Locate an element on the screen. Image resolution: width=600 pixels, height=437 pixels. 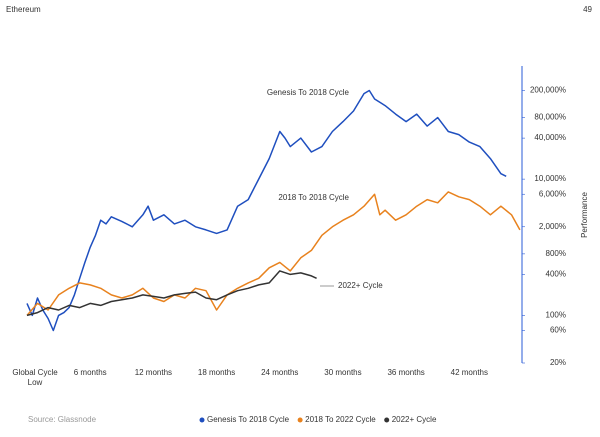
legend-label: 2018 To 2022 Cycle is located at coordinates (340, 419).